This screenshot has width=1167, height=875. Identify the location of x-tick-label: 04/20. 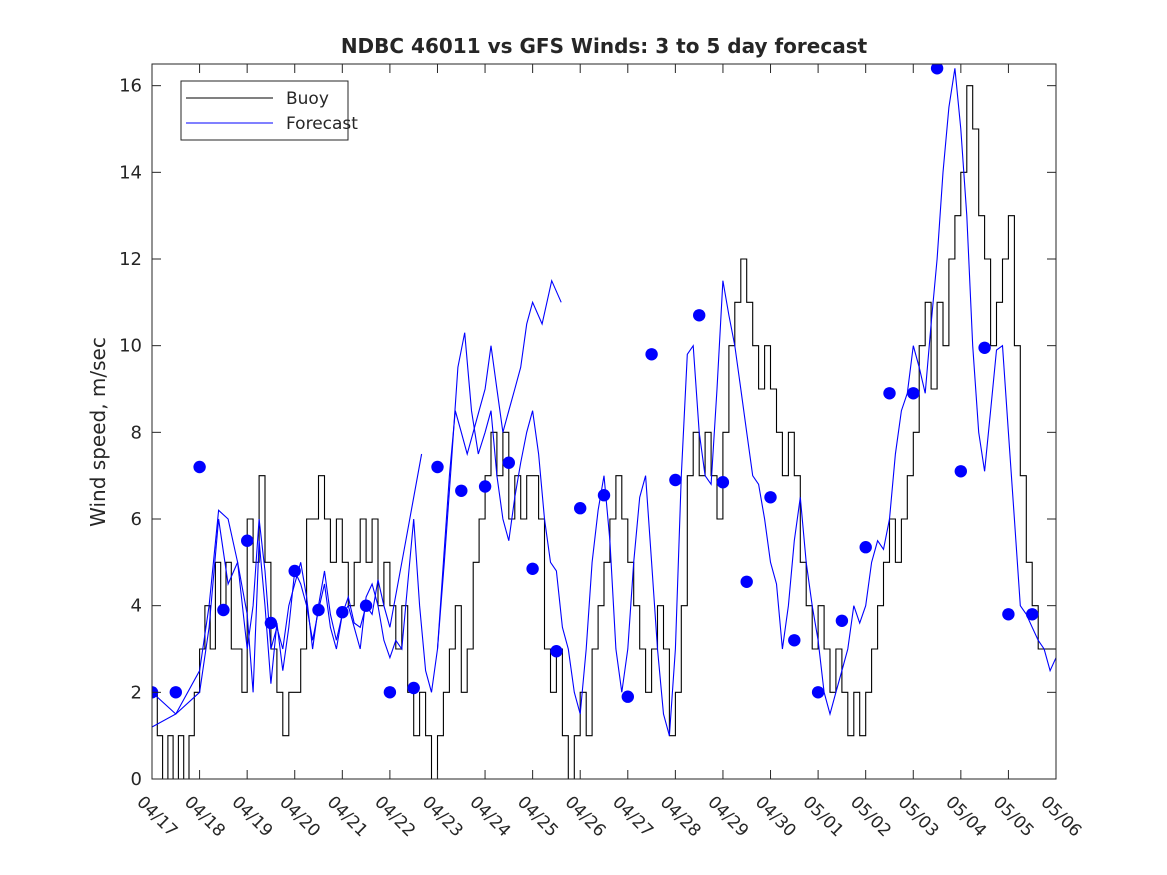
(299, 816).